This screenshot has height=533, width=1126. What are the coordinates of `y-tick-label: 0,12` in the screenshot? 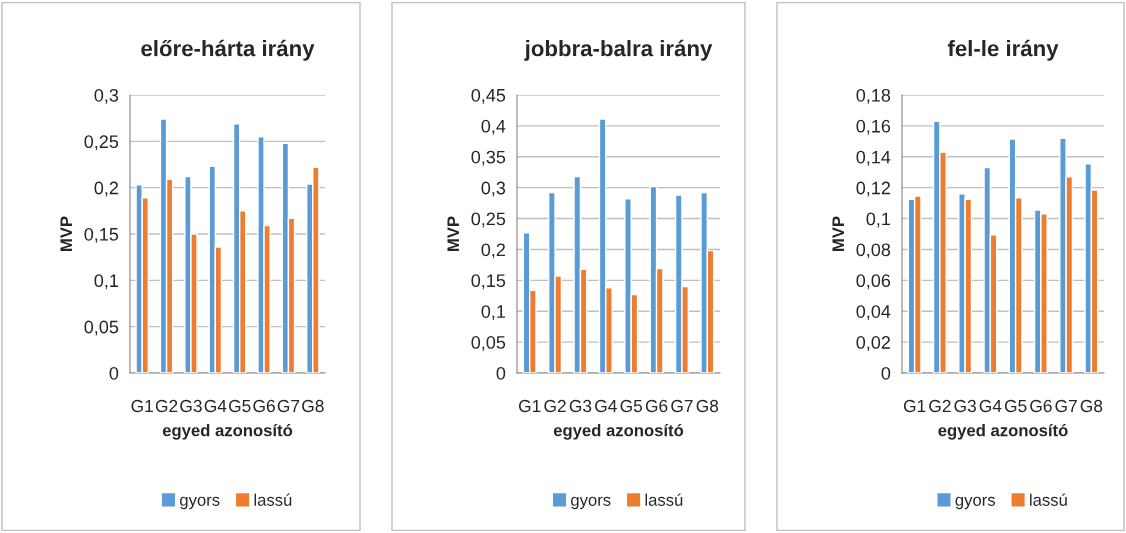 It's located at (873, 189).